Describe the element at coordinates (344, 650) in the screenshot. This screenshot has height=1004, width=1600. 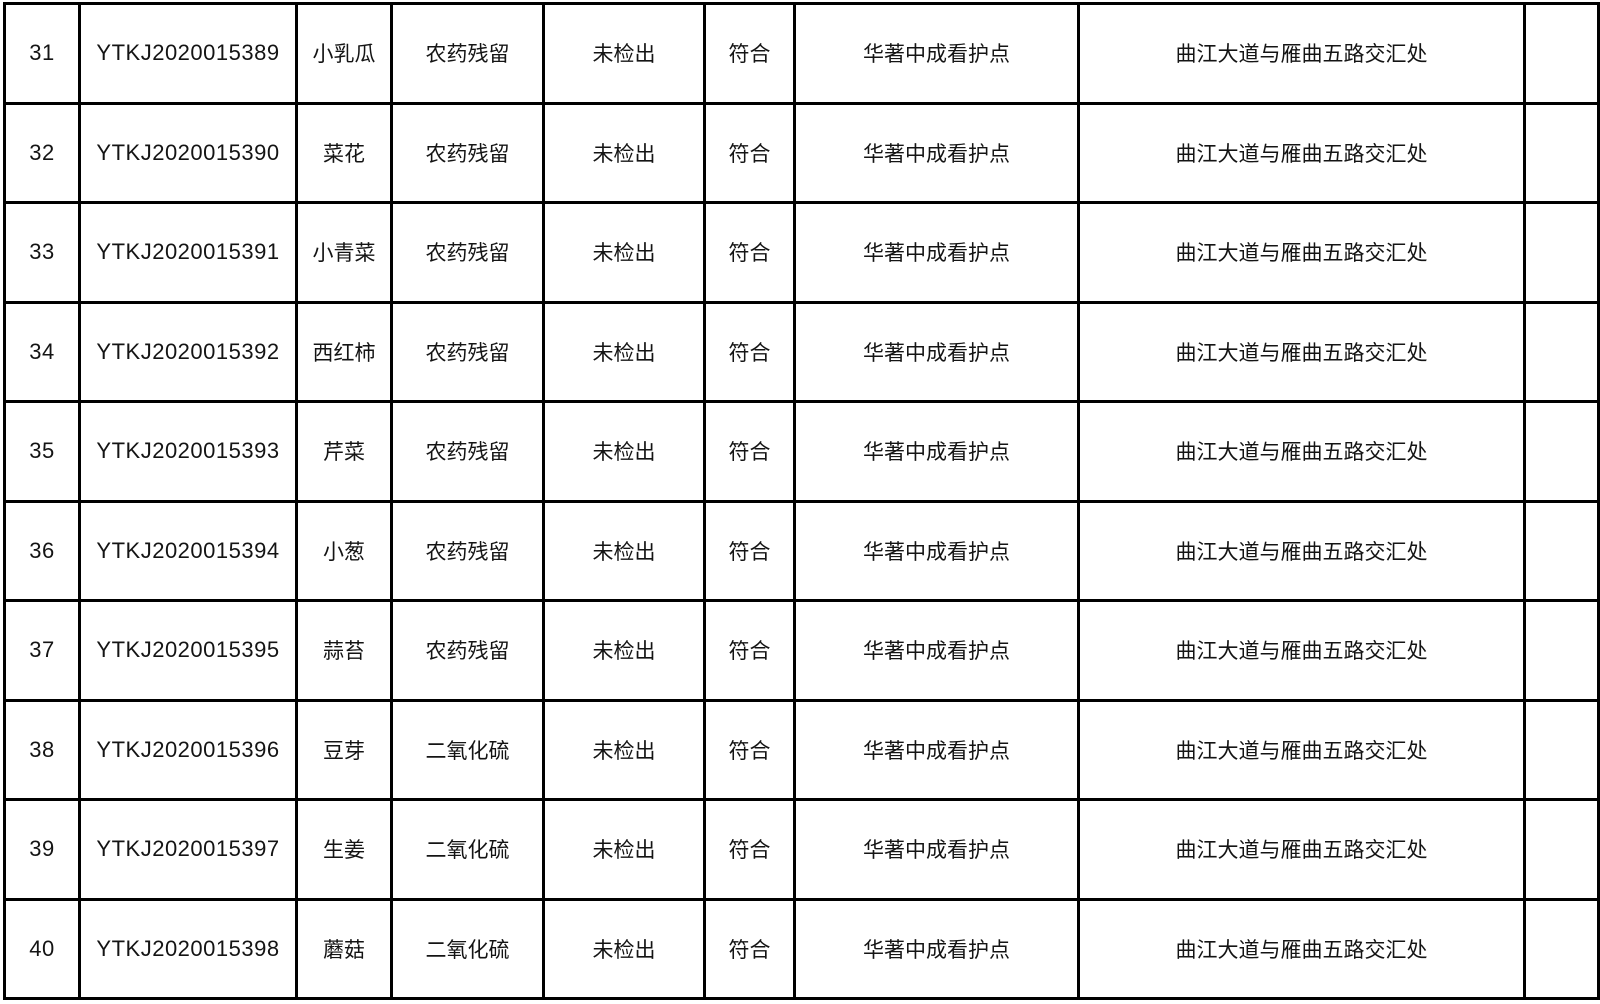
I see `cell-sample-name: 蒜苔` at that location.